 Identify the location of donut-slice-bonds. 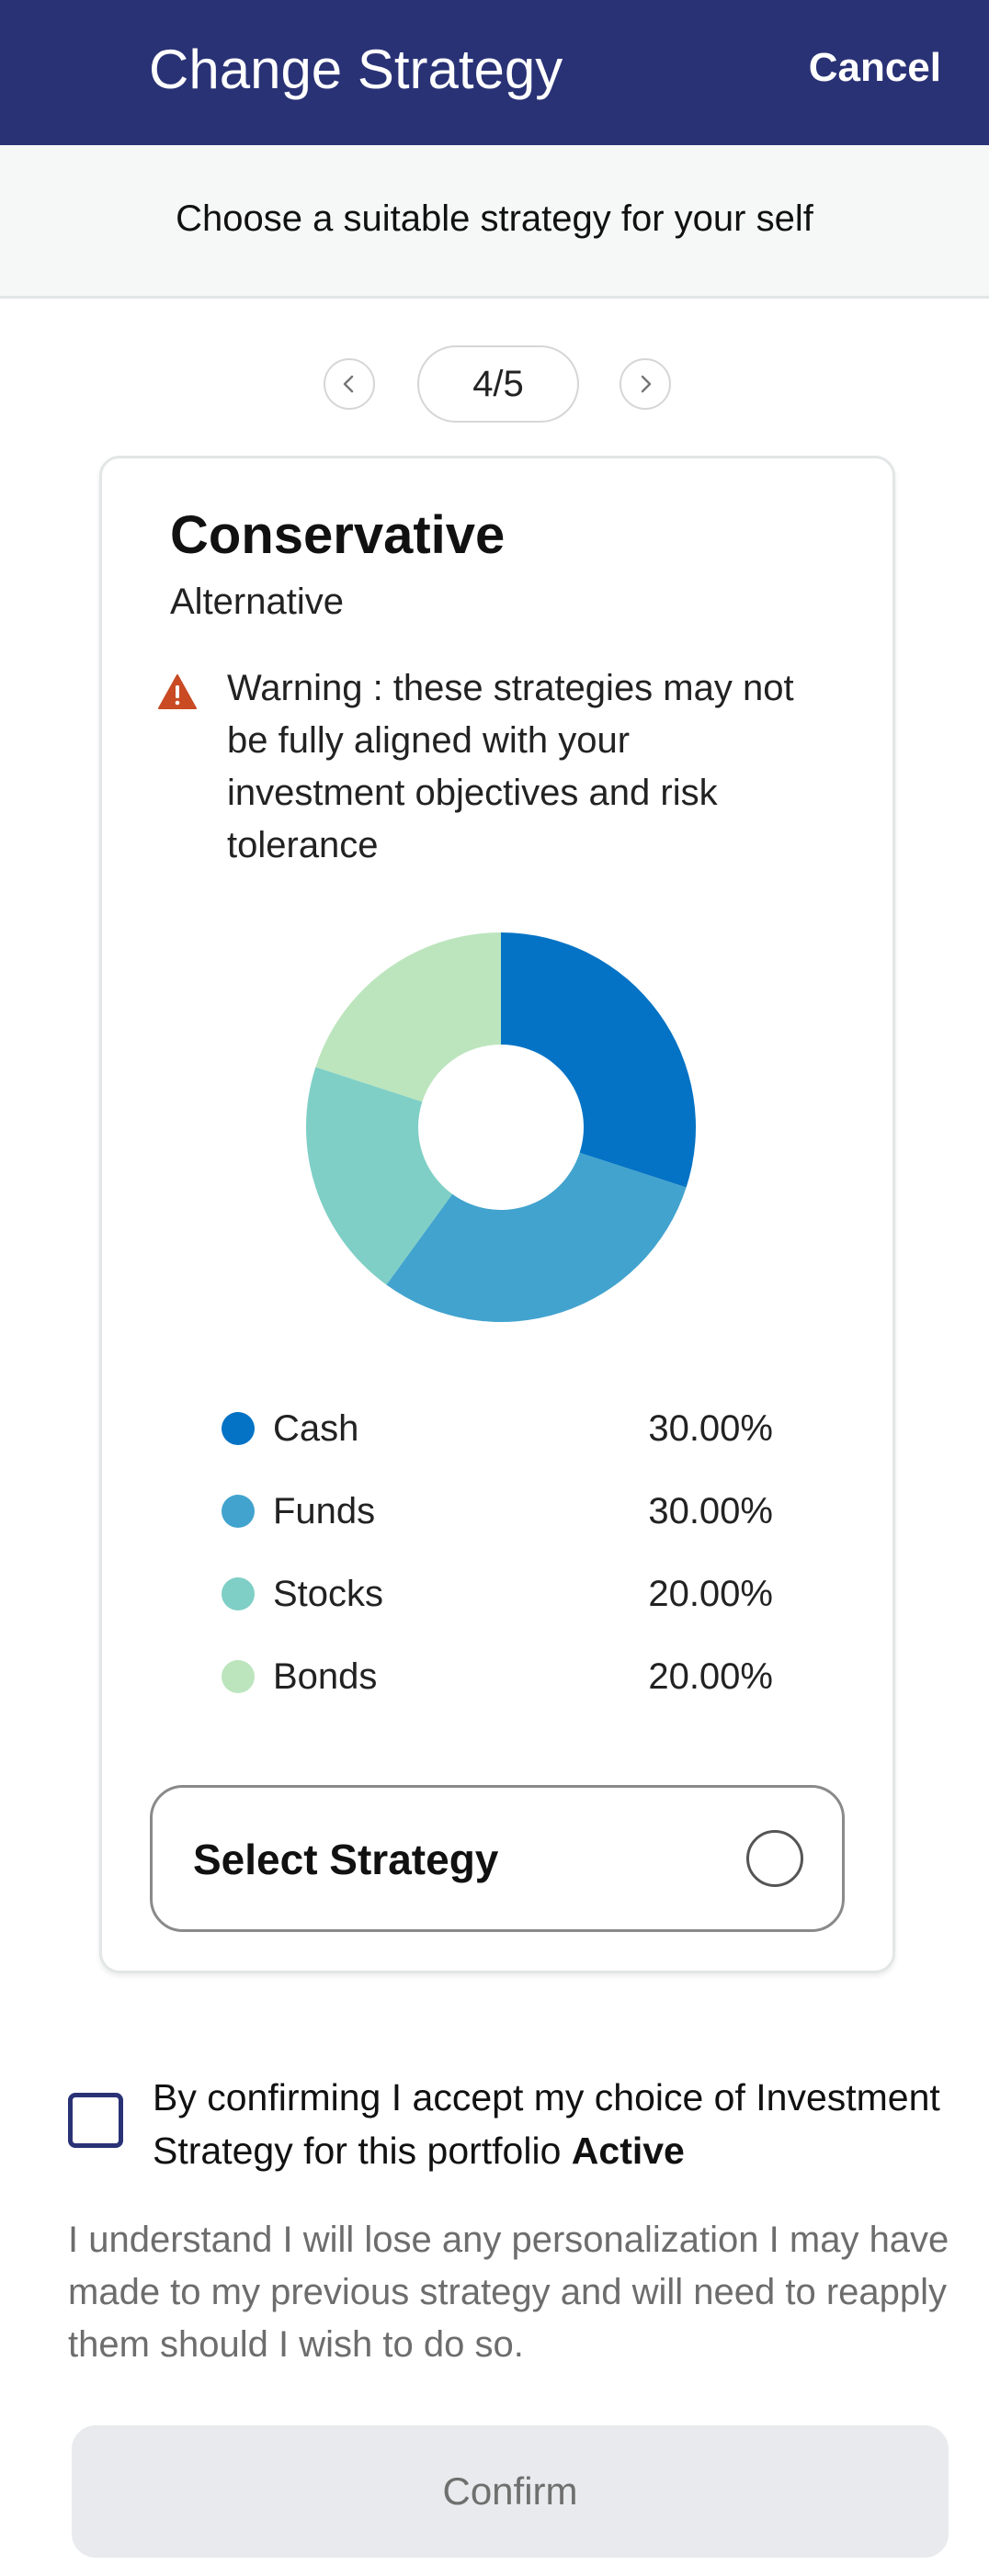
(408, 1017).